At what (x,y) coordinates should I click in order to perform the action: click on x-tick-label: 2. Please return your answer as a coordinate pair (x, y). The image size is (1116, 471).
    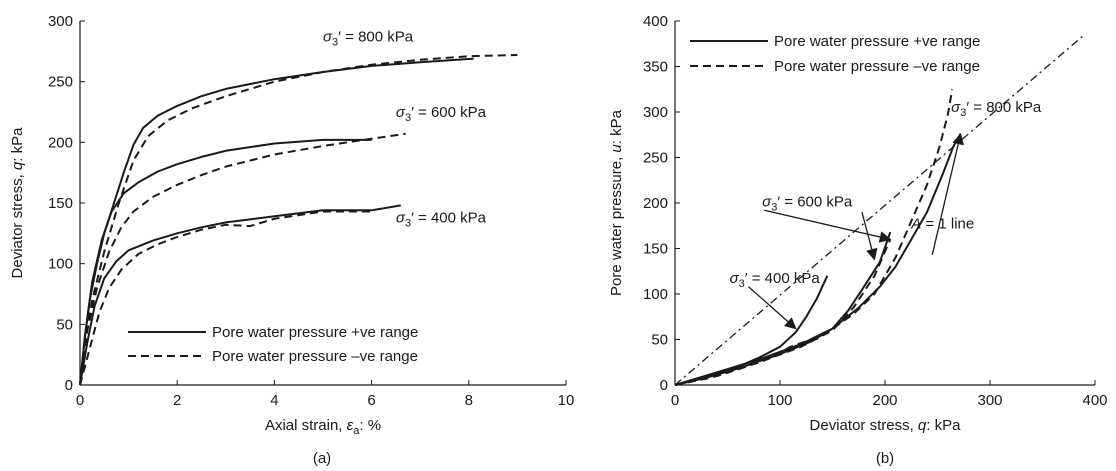
    Looking at the image, I should click on (177, 400).